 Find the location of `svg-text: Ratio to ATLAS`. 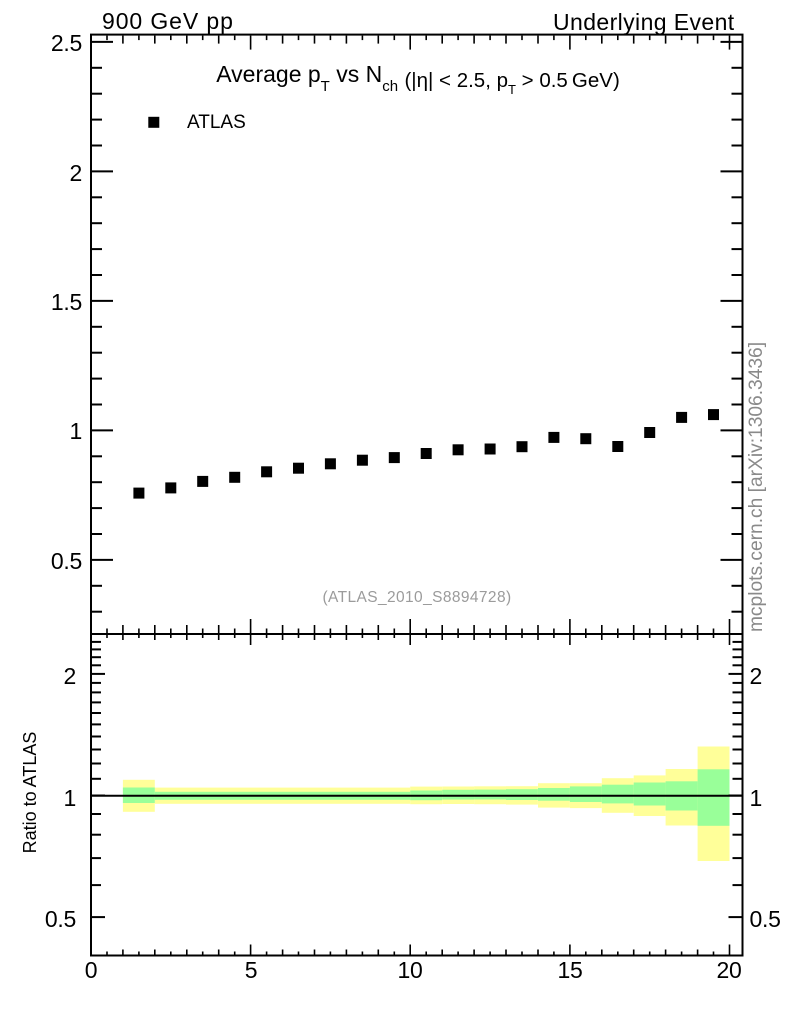

svg-text: Ratio to ATLAS is located at coordinates (30, 793).